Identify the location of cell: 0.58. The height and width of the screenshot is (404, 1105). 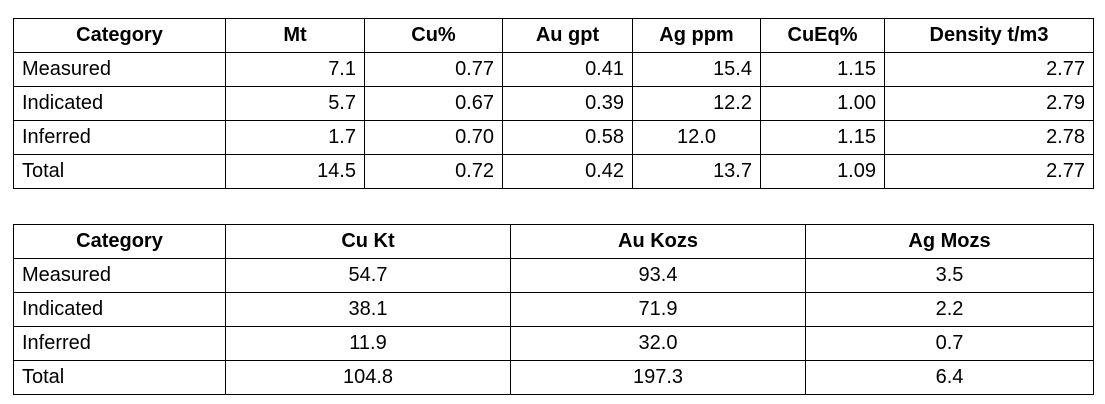
(567, 137).